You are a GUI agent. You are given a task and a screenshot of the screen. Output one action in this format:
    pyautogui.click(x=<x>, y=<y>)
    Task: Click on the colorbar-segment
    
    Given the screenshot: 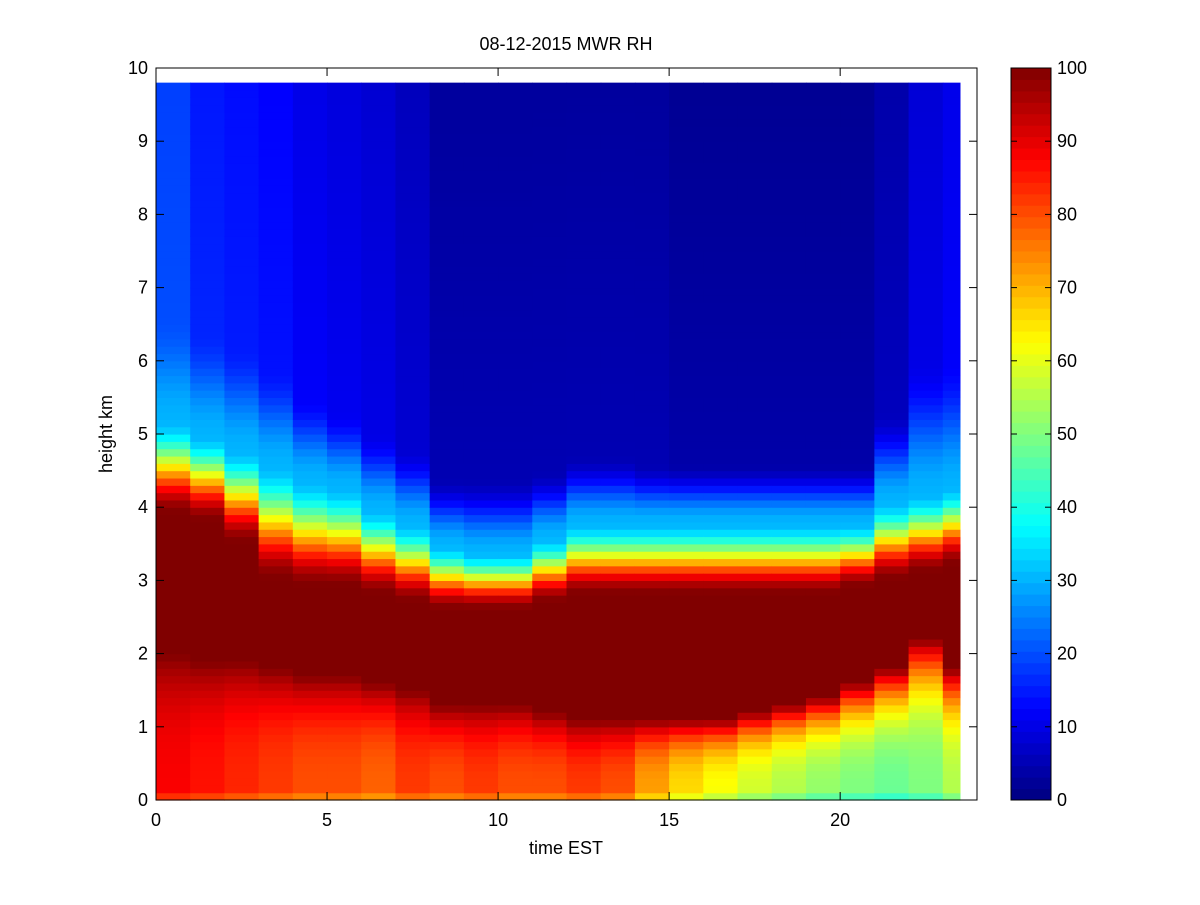 What is the action you would take?
    pyautogui.click(x=1031, y=211)
    